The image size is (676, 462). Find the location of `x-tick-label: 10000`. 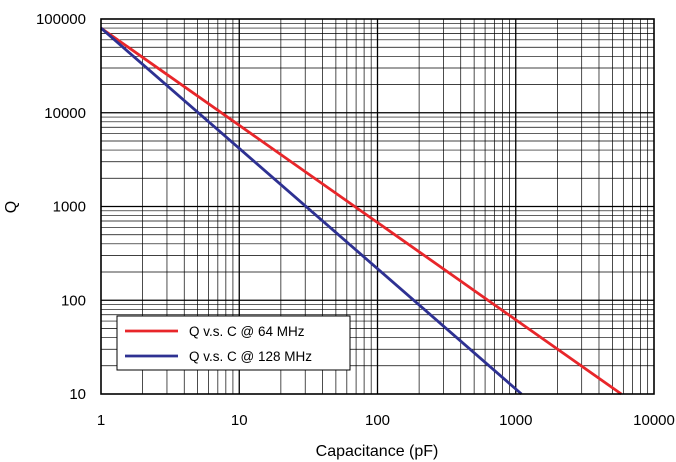

x-tick-label: 10000 is located at coordinates (654, 420).